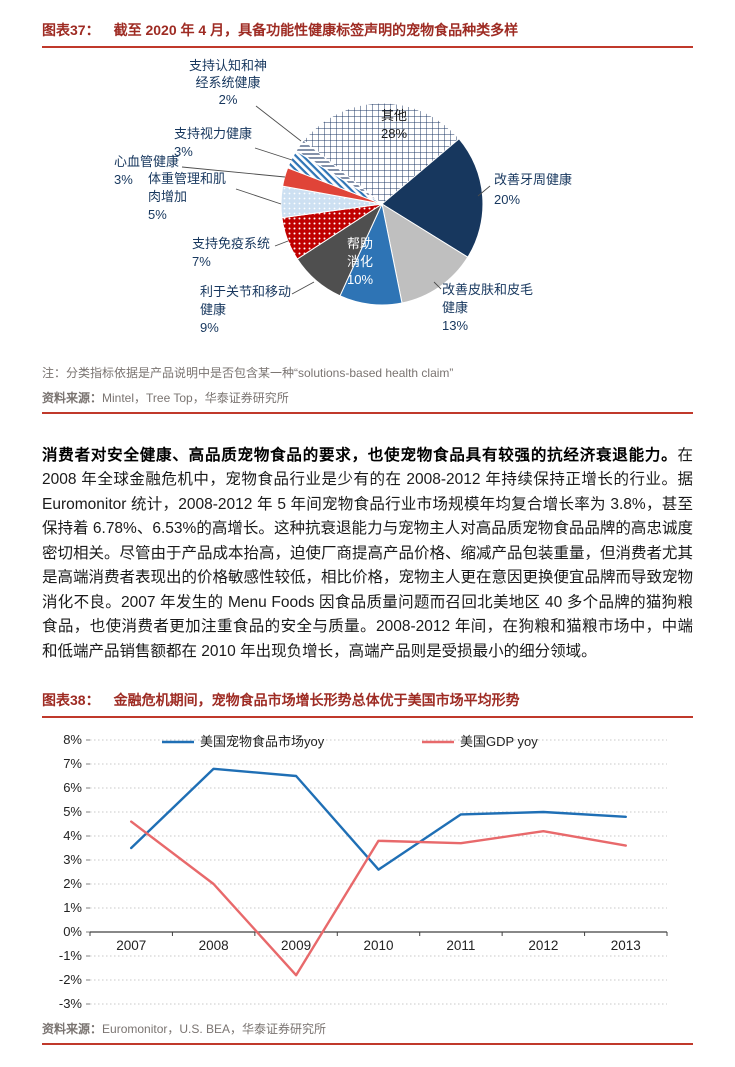  What do you see at coordinates (71, 979) in the screenshot?
I see `y-axis-label: -2%` at bounding box center [71, 979].